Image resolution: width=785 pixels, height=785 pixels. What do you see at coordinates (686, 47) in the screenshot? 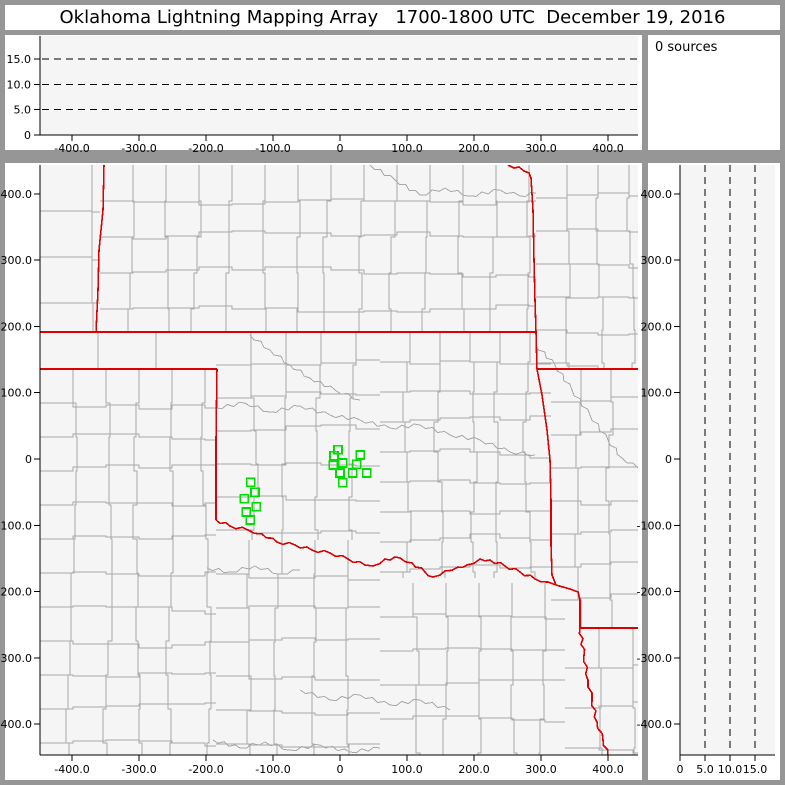
I see `sources-count-label: 0 sources` at bounding box center [686, 47].